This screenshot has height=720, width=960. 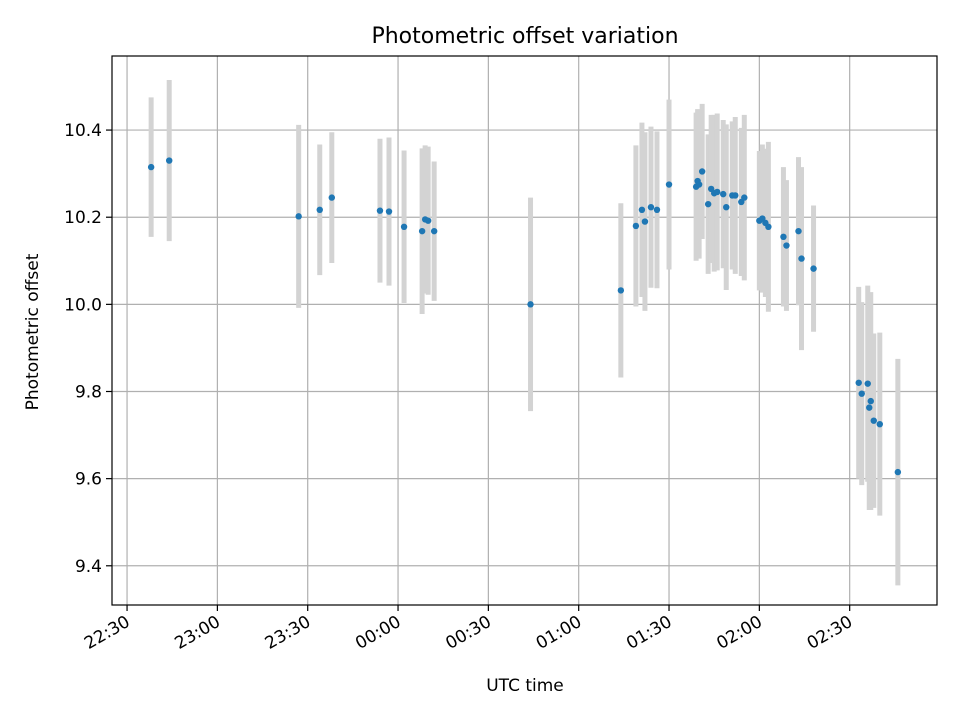 I want to click on y-tick-label: 10.4, so click(x=83, y=131).